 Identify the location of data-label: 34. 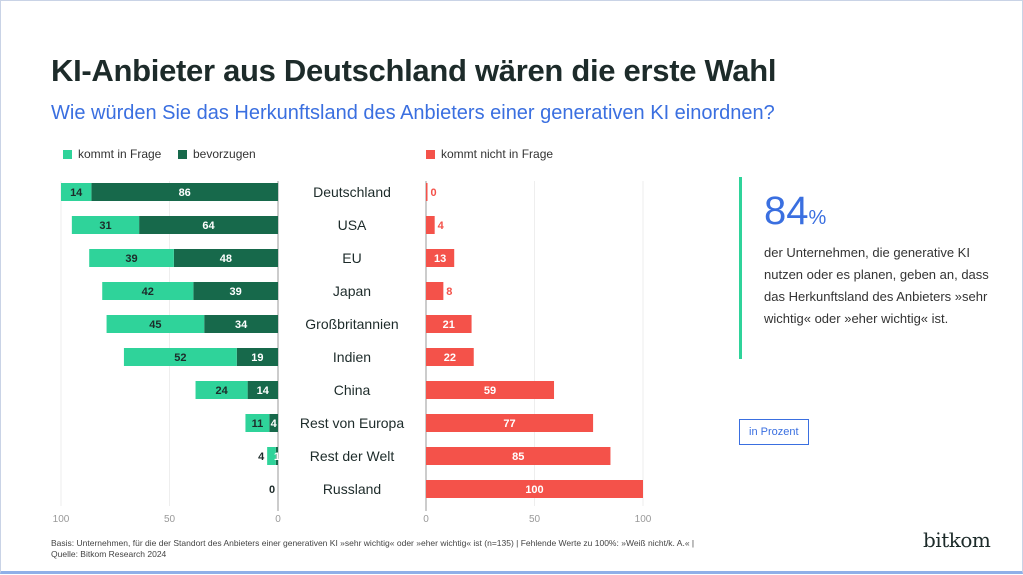
(241, 325).